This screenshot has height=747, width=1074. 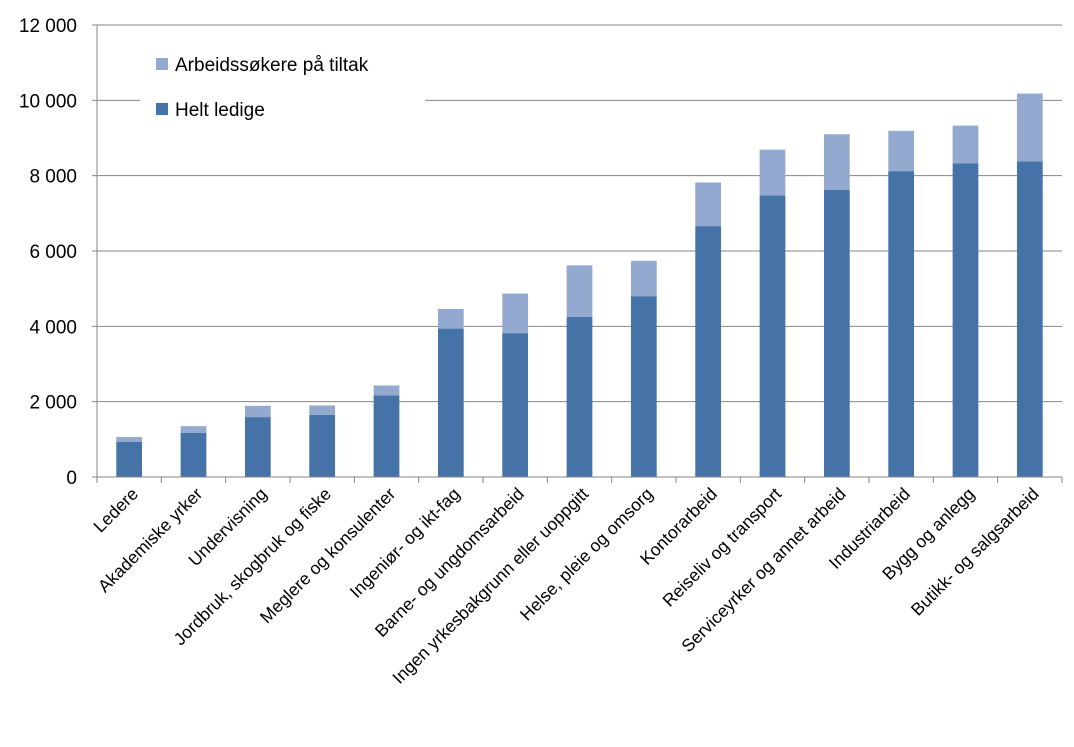 I want to click on legend-swatch-arbeidssokere-pa-tiltak, so click(x=162, y=64).